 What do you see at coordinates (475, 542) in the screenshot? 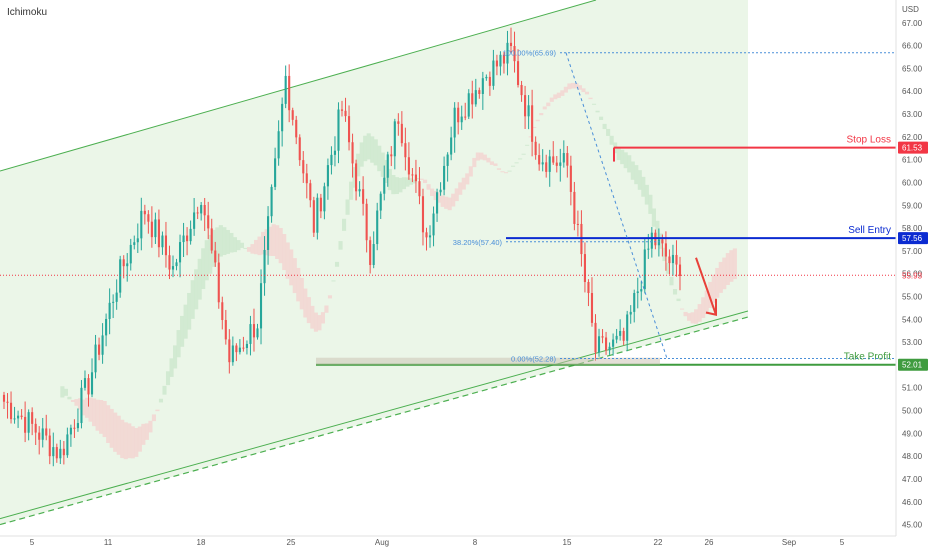
I see `x-tick-label: 8` at bounding box center [475, 542].